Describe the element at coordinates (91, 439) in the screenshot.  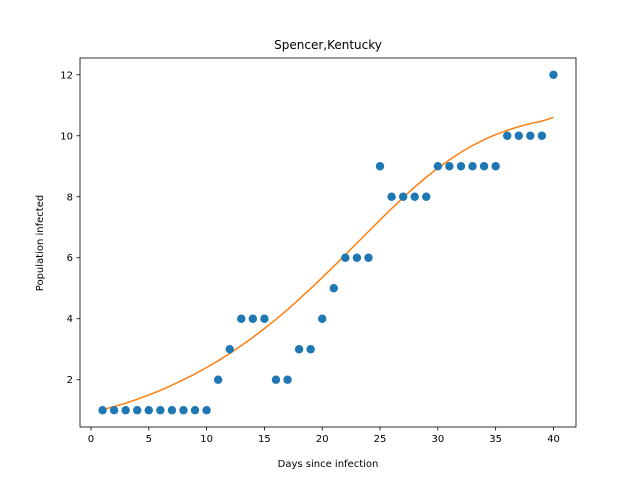
I see `x-tick-label: 0` at that location.